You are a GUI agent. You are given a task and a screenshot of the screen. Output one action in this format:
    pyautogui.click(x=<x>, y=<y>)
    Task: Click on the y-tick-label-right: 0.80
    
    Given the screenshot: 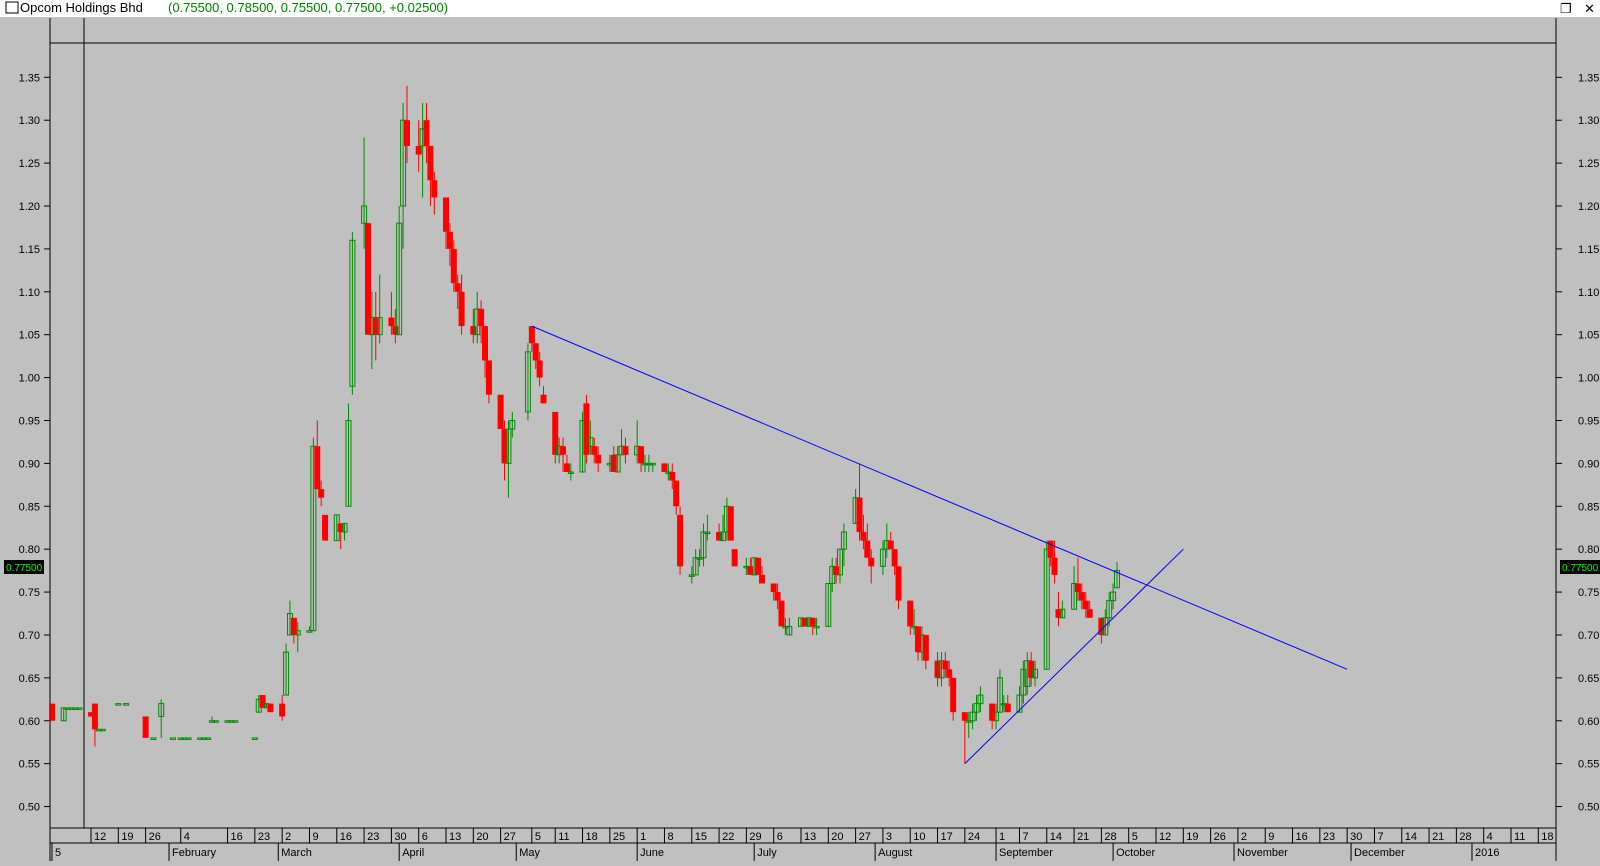 What is the action you would take?
    pyautogui.click(x=1588, y=550)
    